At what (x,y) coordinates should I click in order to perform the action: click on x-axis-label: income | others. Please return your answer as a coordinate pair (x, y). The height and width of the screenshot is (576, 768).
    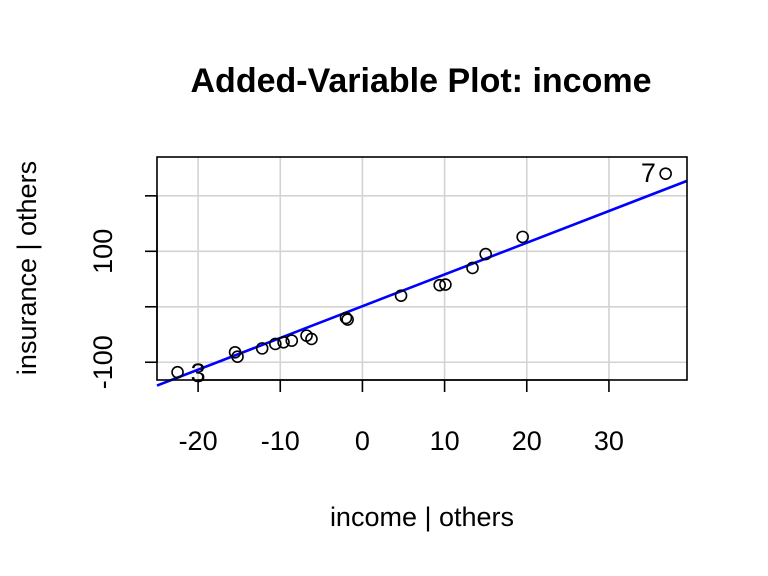
    Looking at the image, I should click on (422, 517).